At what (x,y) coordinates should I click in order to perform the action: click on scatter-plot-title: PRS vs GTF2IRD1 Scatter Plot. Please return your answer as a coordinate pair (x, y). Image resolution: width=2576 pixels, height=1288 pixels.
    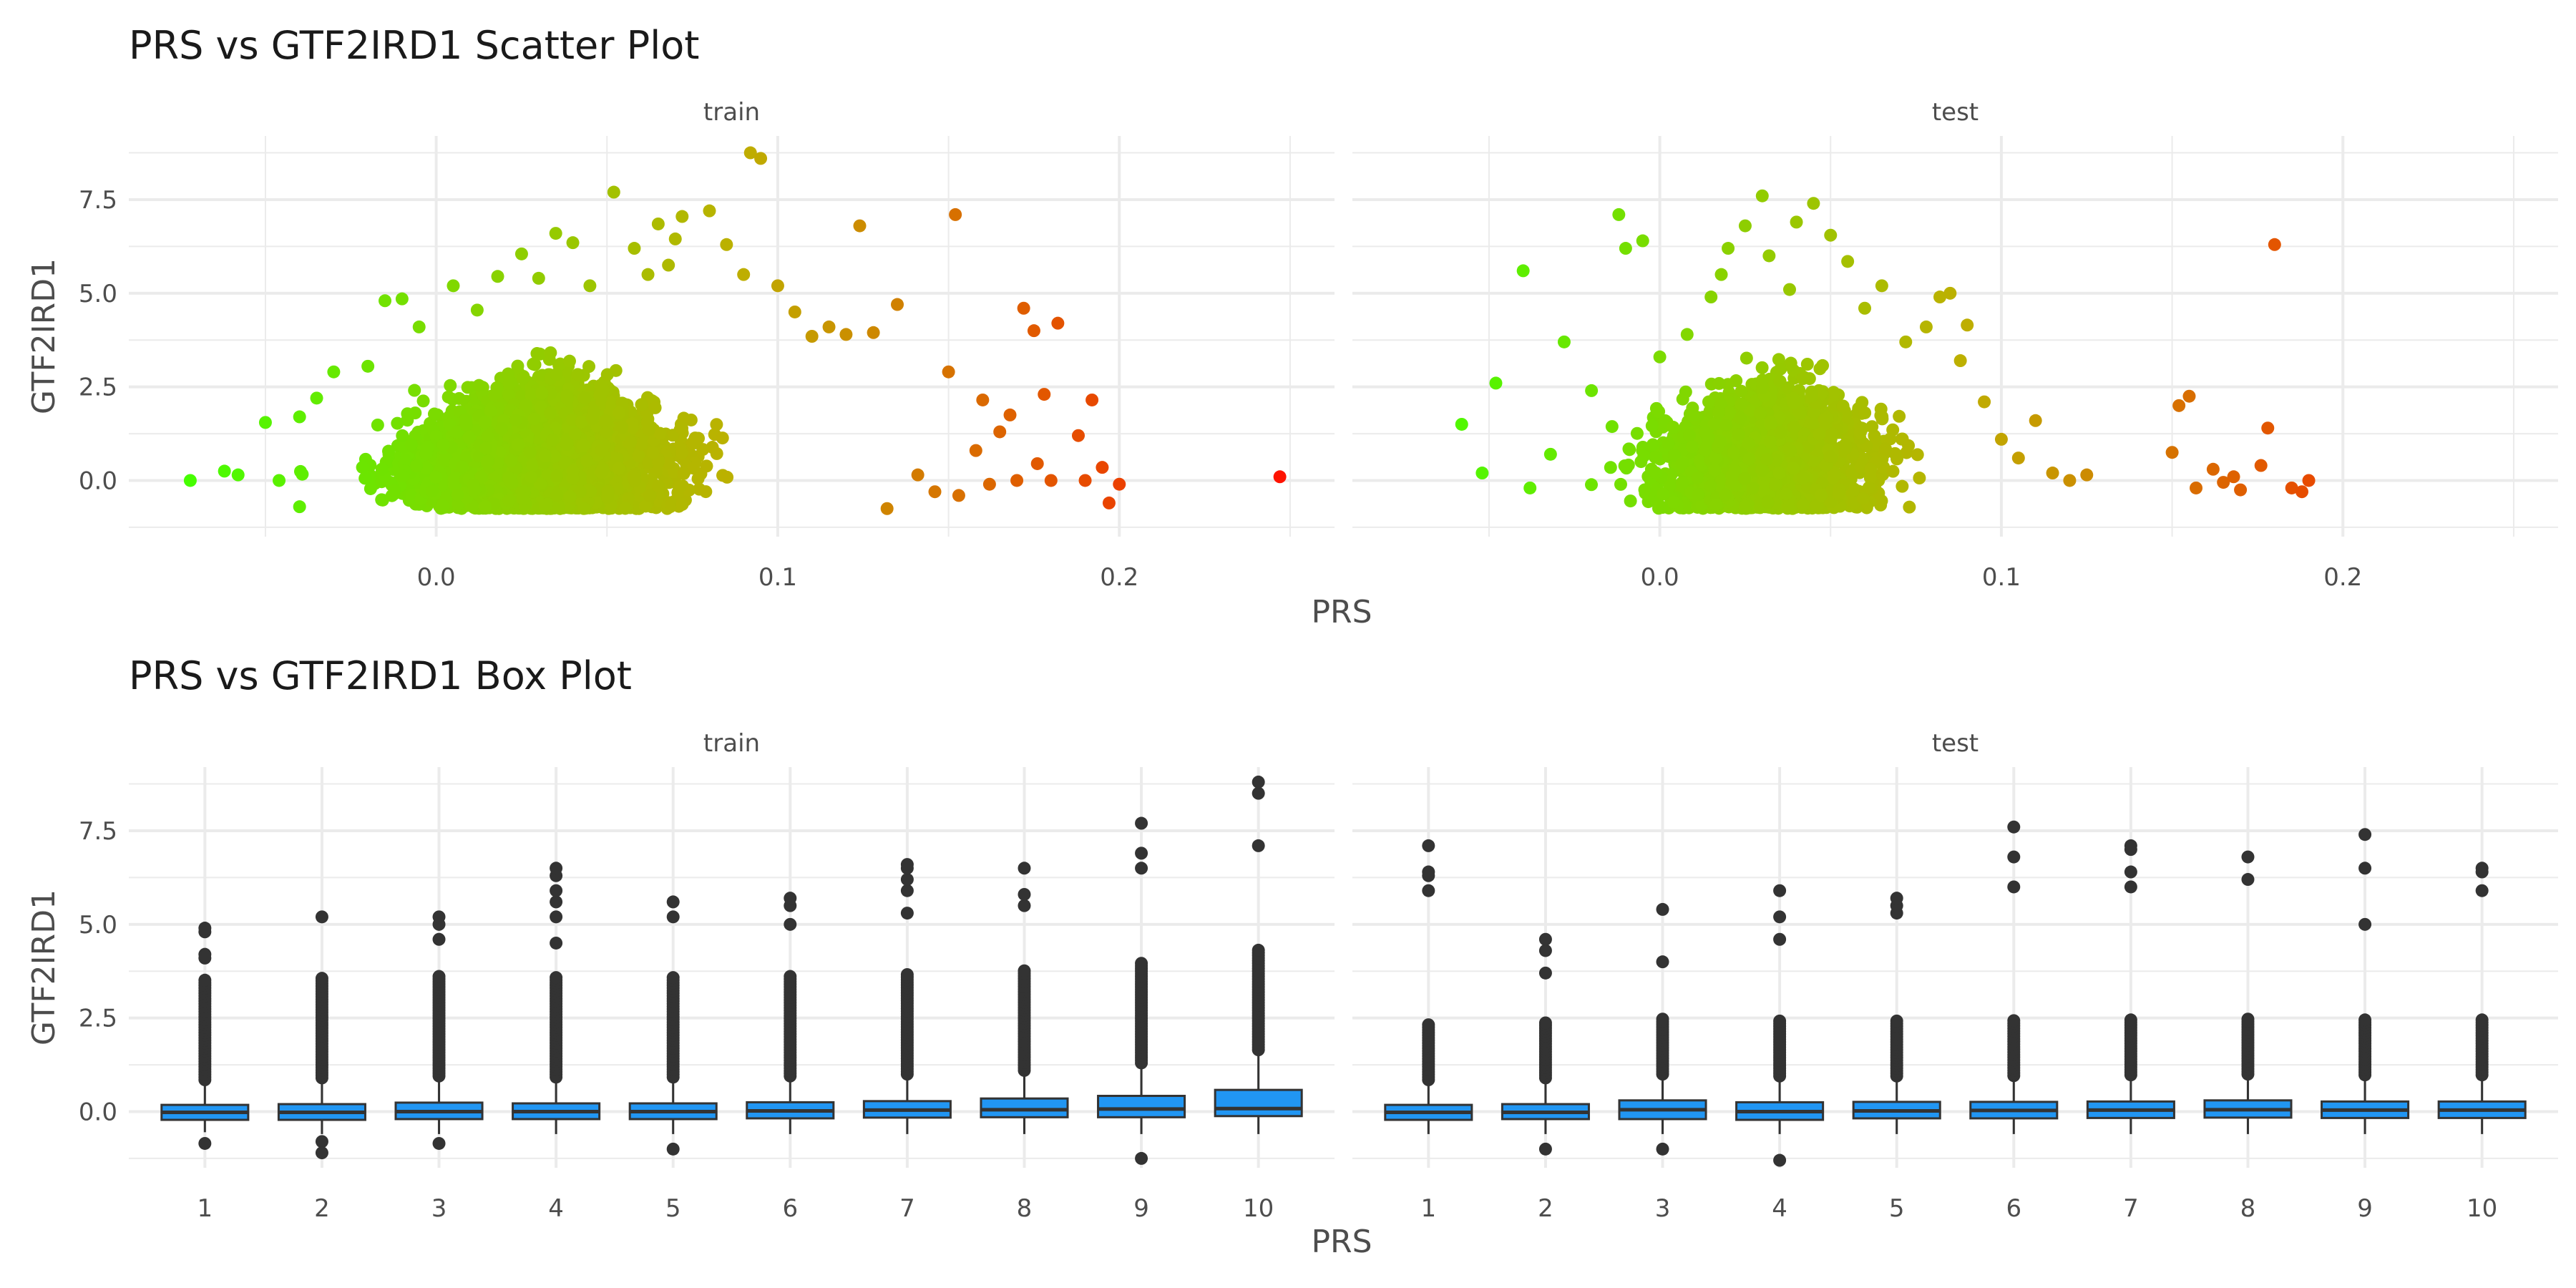
    Looking at the image, I should click on (414, 45).